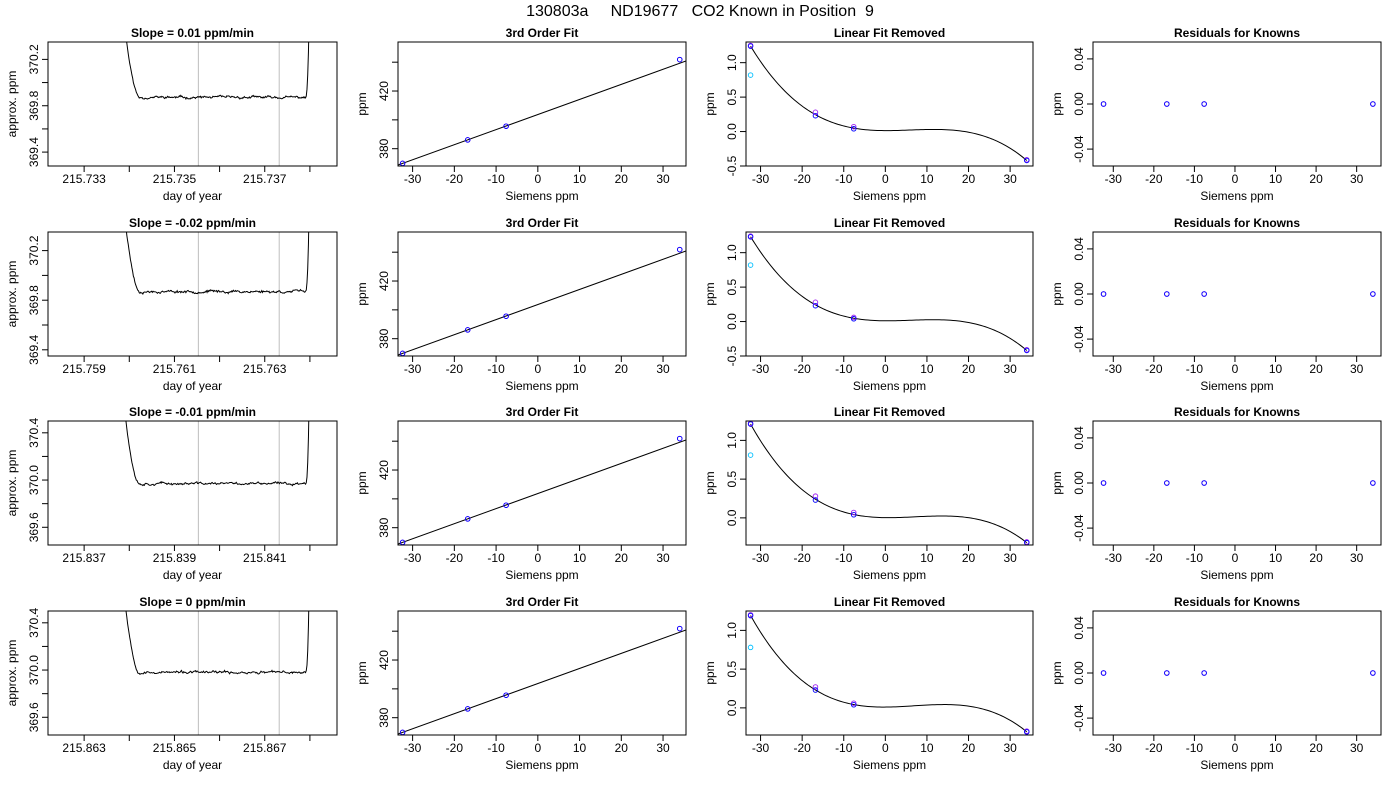 Image resolution: width=1400 pixels, height=800 pixels. Describe the element at coordinates (969, 369) in the screenshot. I see `row2-linear-removed-xtick-label: 20` at that location.